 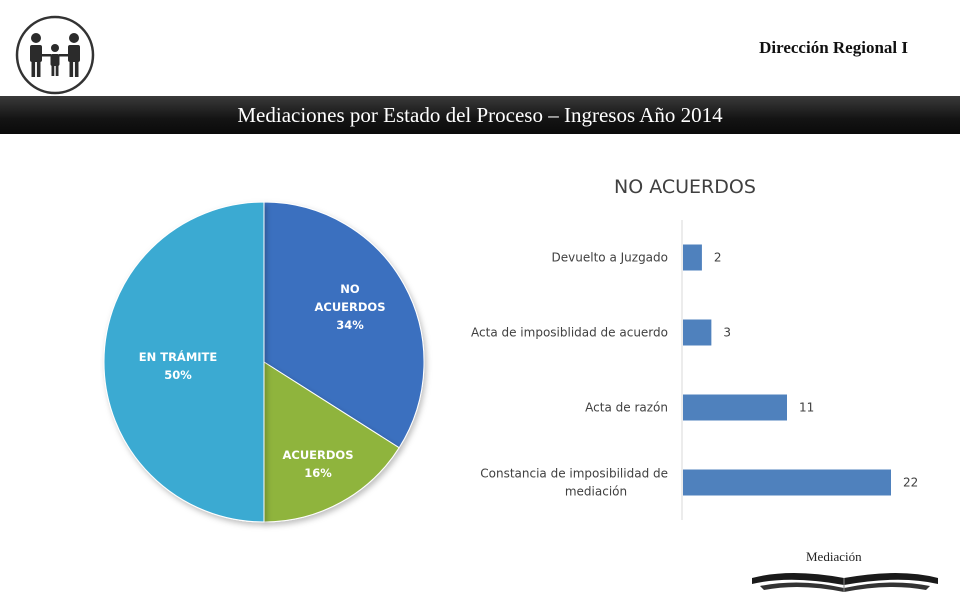 I want to click on title-banner, so click(x=480, y=115).